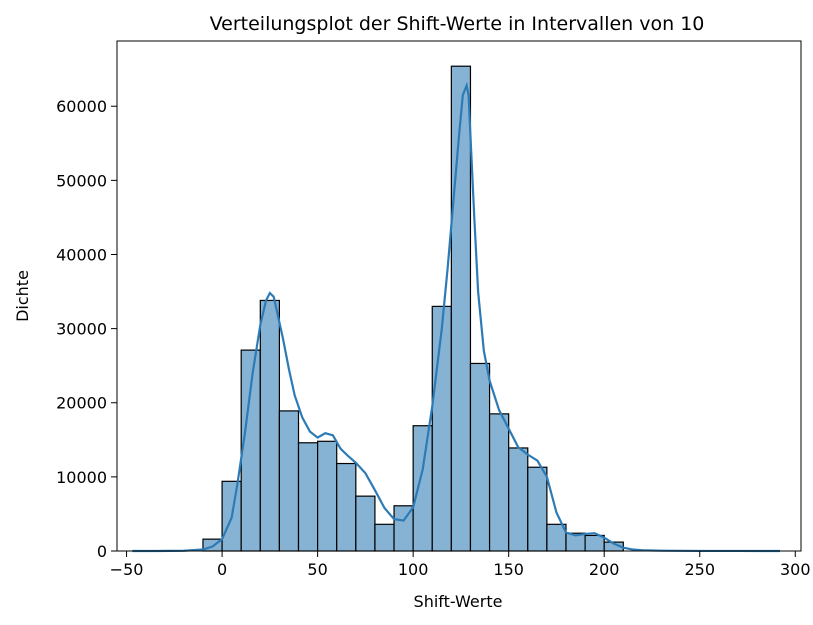  I want to click on y-tick-label-0: 0, so click(102, 551).